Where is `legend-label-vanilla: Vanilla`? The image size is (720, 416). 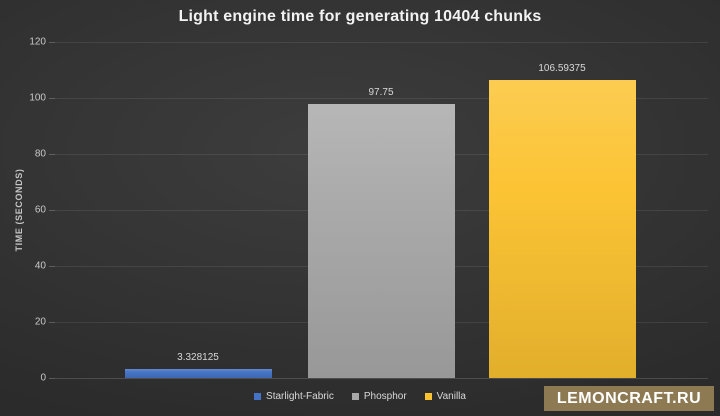 legend-label-vanilla: Vanilla is located at coordinates (451, 396).